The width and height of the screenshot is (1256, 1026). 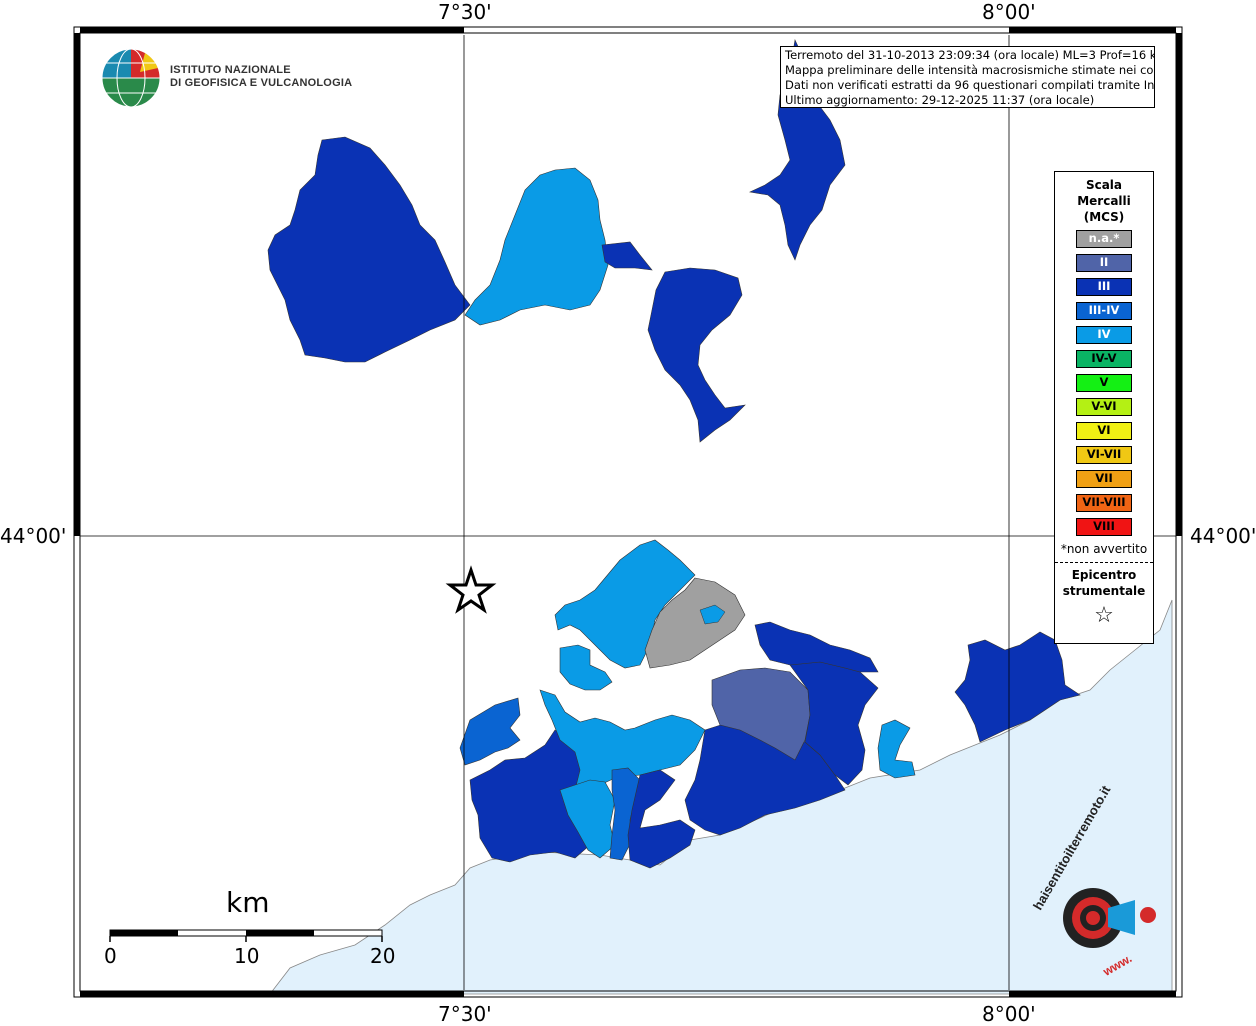 What do you see at coordinates (1104, 615) in the screenshot?
I see `legend-star-icon: ☆` at bounding box center [1104, 615].